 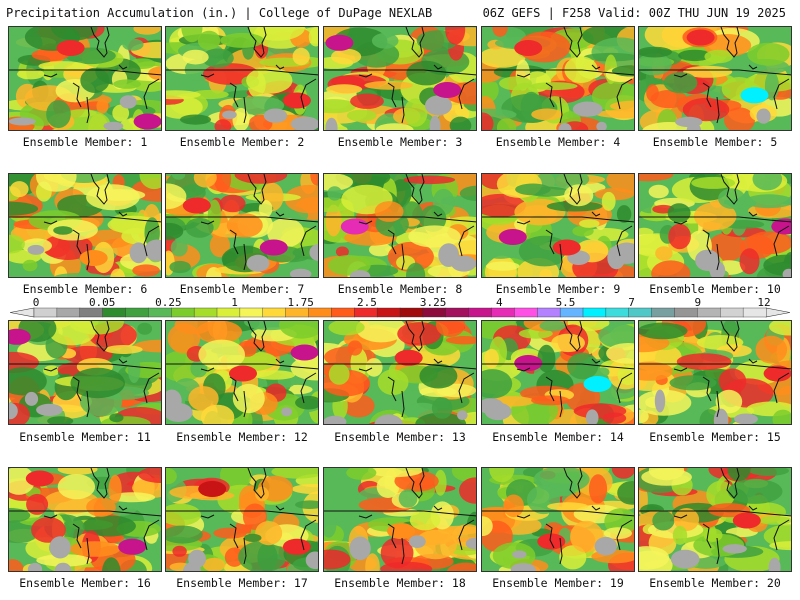 What do you see at coordinates (558, 142) in the screenshot?
I see `member-caption-4: Ensemble Member: 4` at bounding box center [558, 142].